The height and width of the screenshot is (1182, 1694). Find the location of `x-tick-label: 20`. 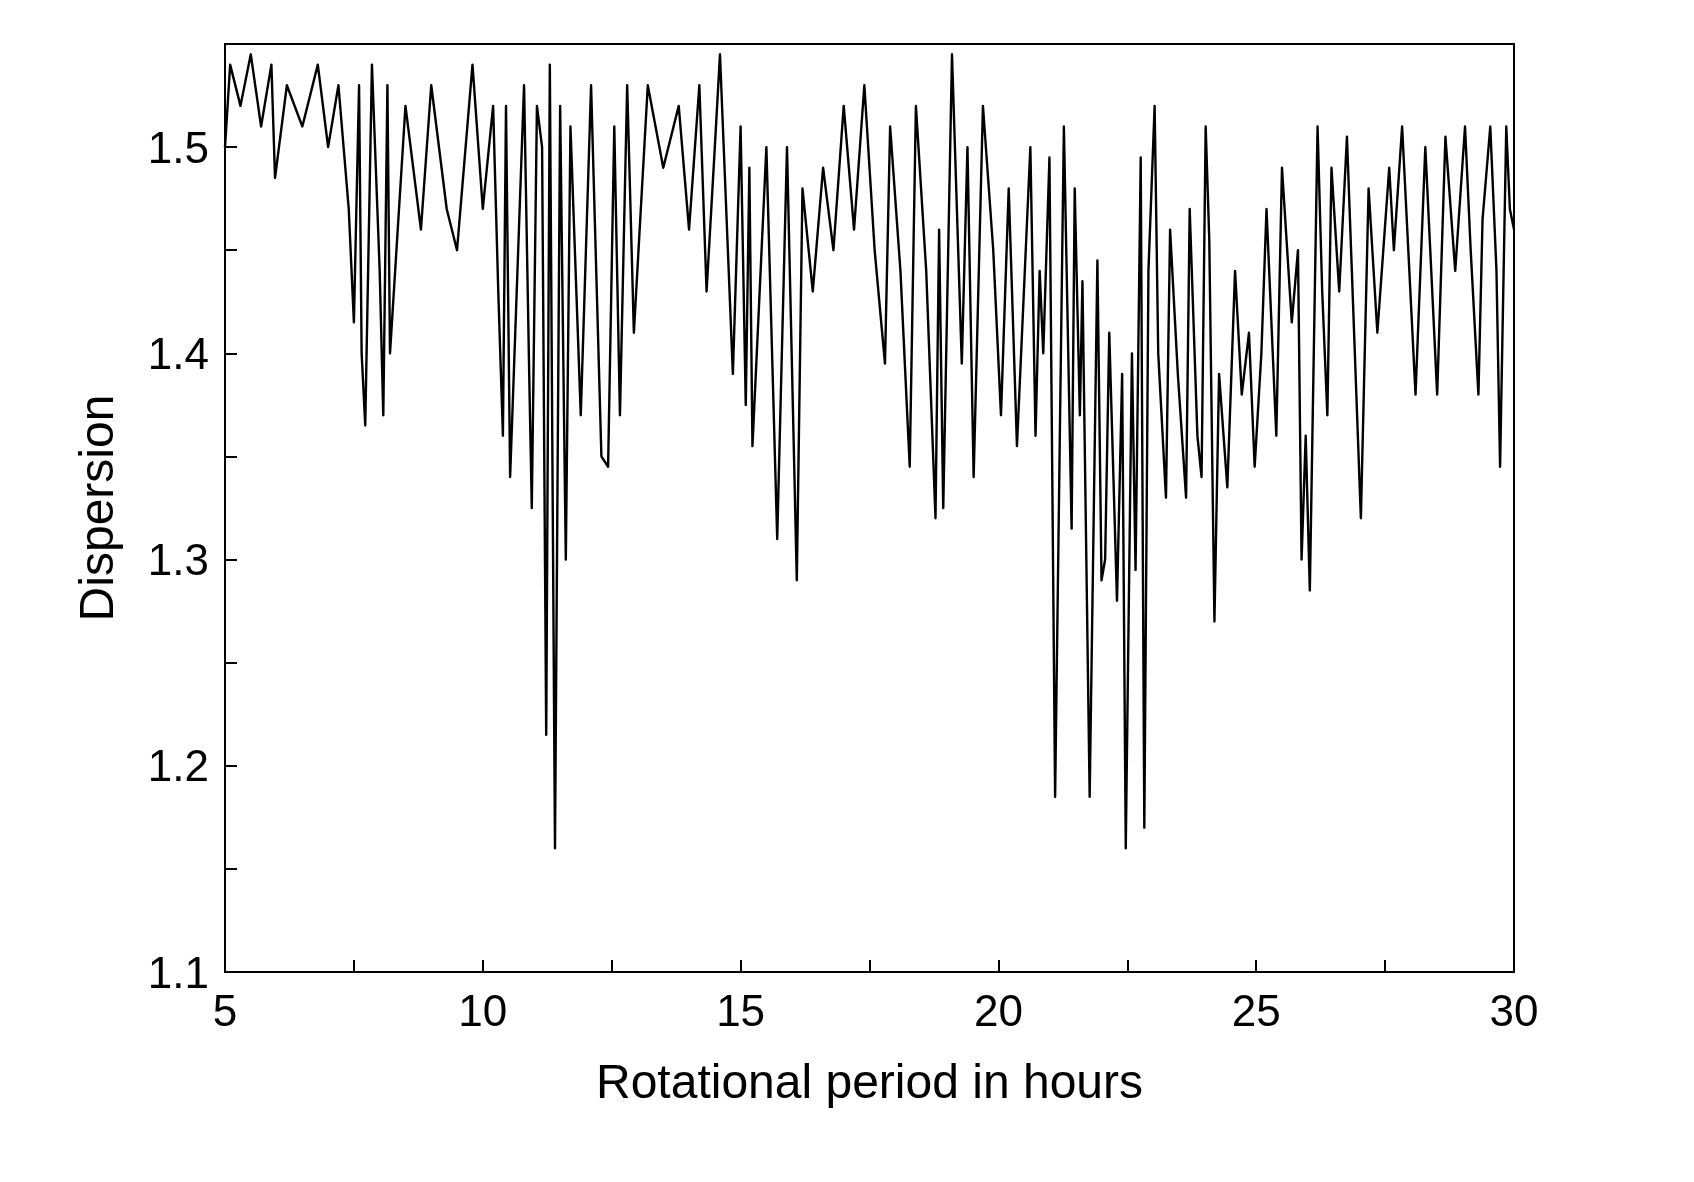

x-tick-label: 20 is located at coordinates (998, 1010).